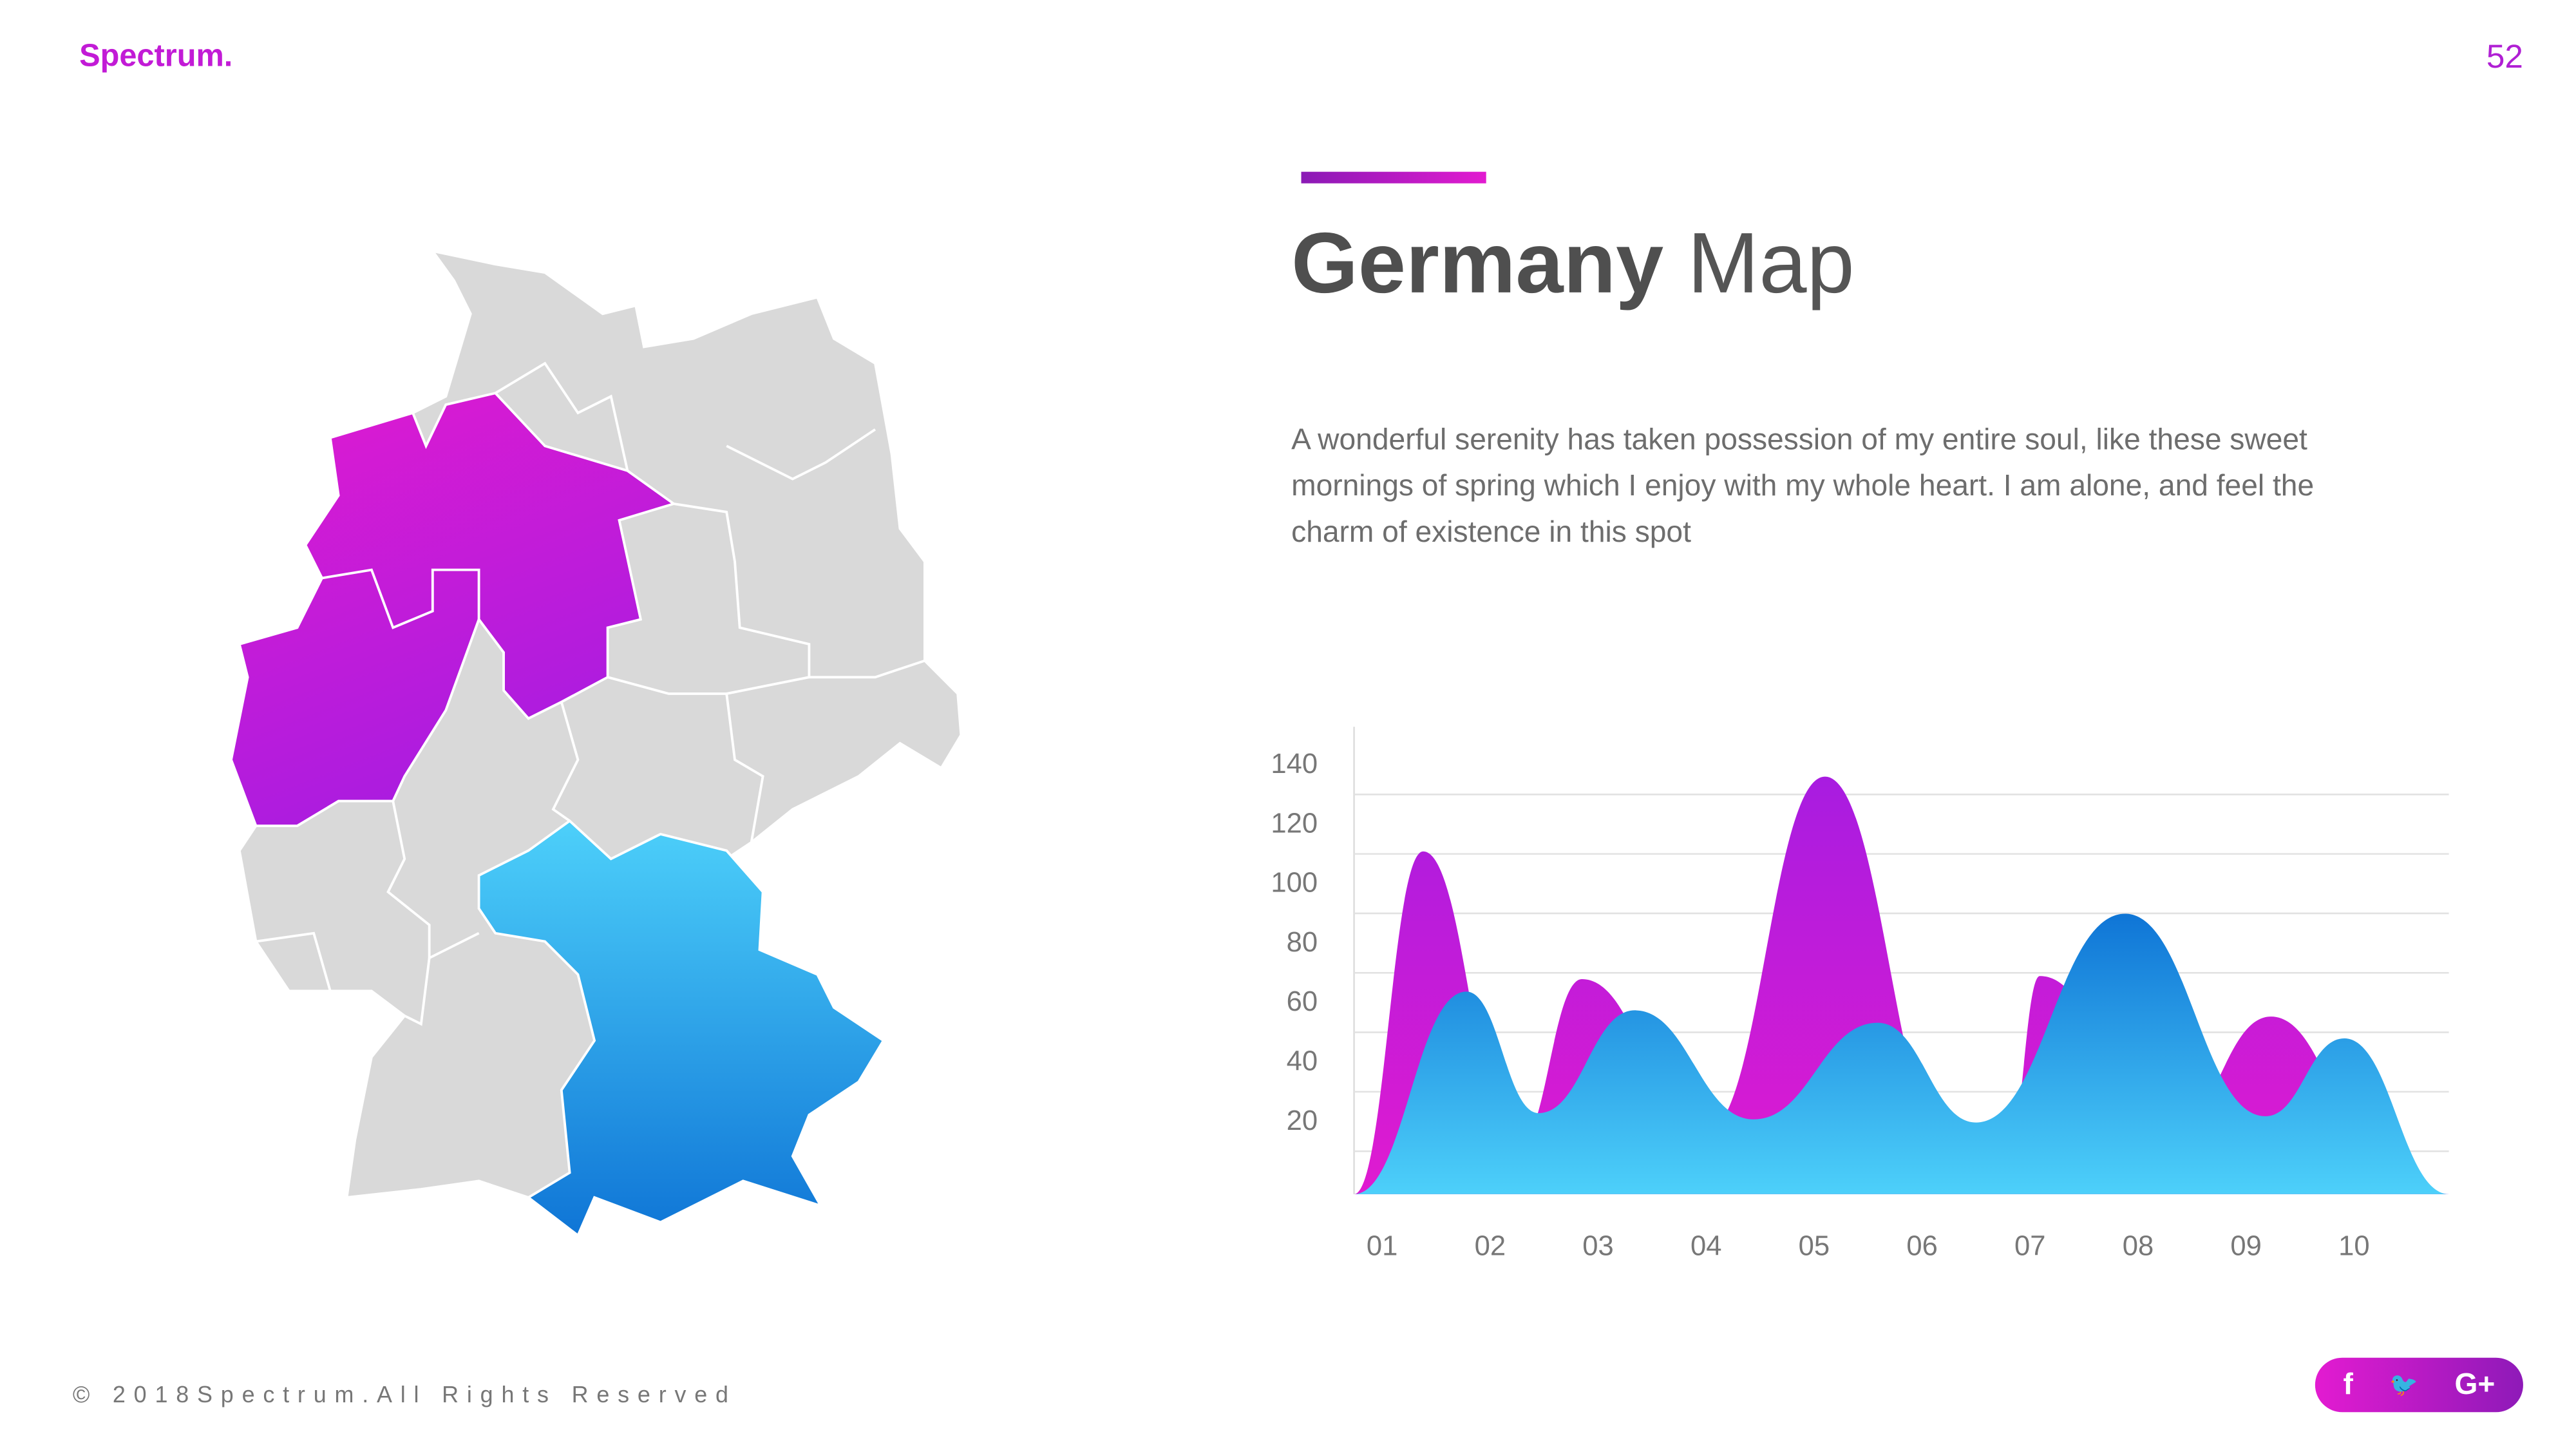 Image resolution: width=2576 pixels, height=1450 pixels. What do you see at coordinates (2030, 1246) in the screenshot?
I see `x-tick-label: 07` at bounding box center [2030, 1246].